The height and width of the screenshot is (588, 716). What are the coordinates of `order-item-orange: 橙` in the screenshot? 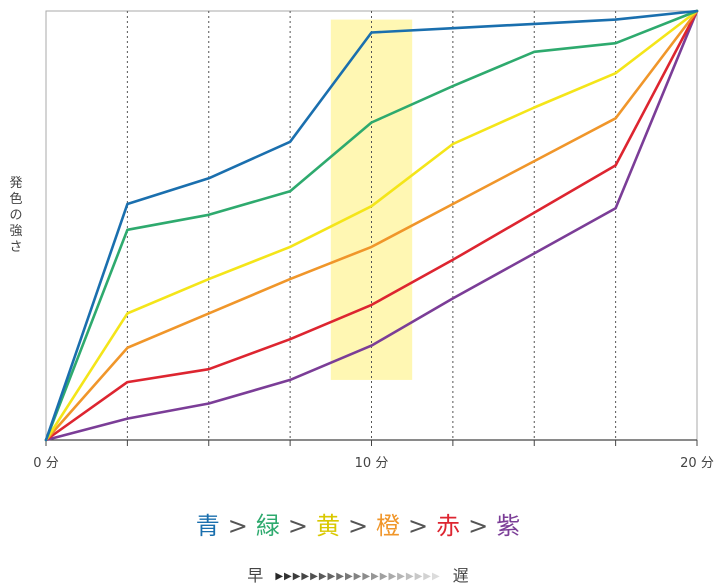 It's located at (388, 526).